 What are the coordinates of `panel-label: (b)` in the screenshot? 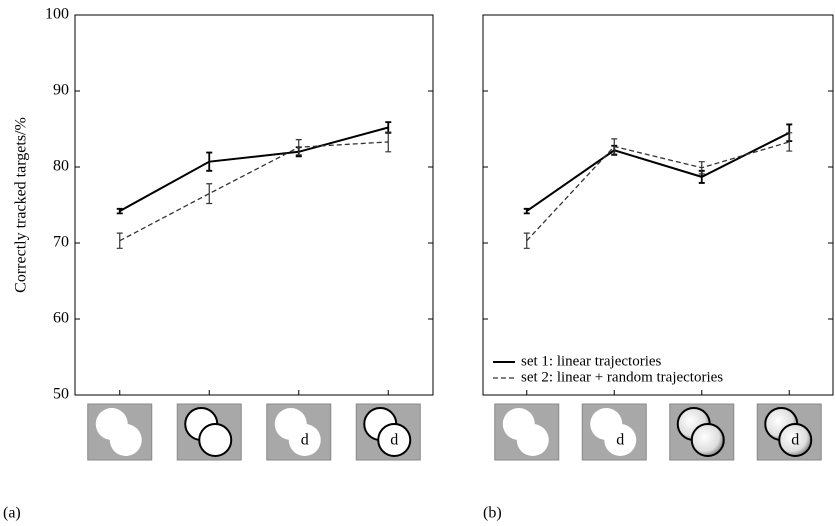 It's located at (492, 513).